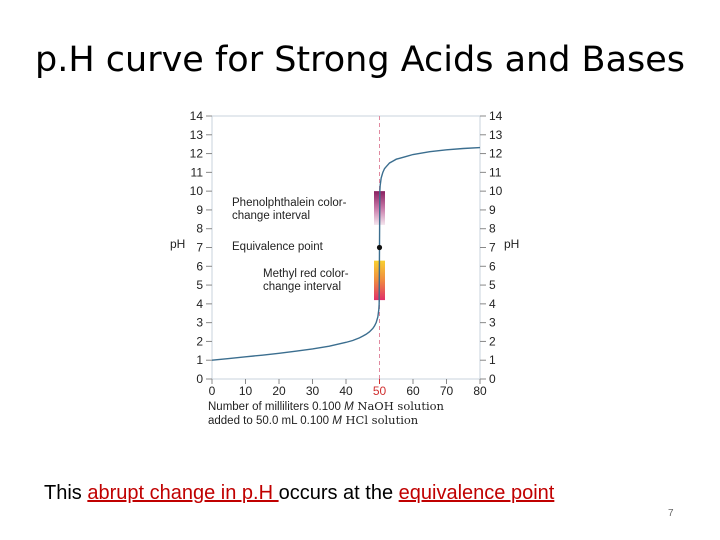 The height and width of the screenshot is (540, 720). Describe the element at coordinates (197, 191) in the screenshot. I see `y-tick-label-left: 10` at that location.